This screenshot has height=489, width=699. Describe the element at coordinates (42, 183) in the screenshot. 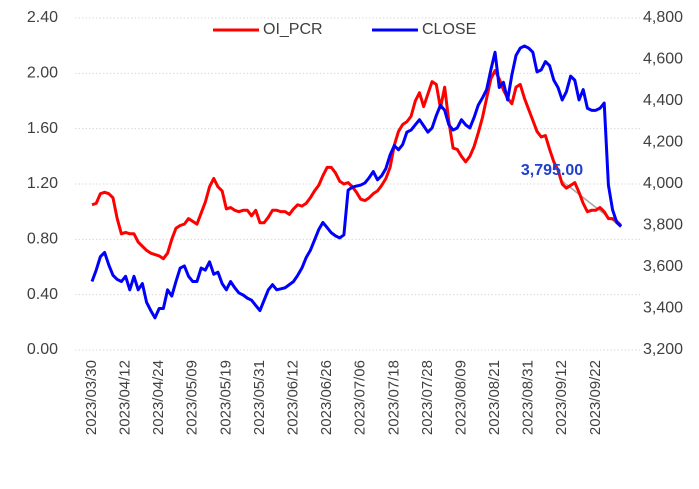

I see `y-tick-label: 1.20` at that location.